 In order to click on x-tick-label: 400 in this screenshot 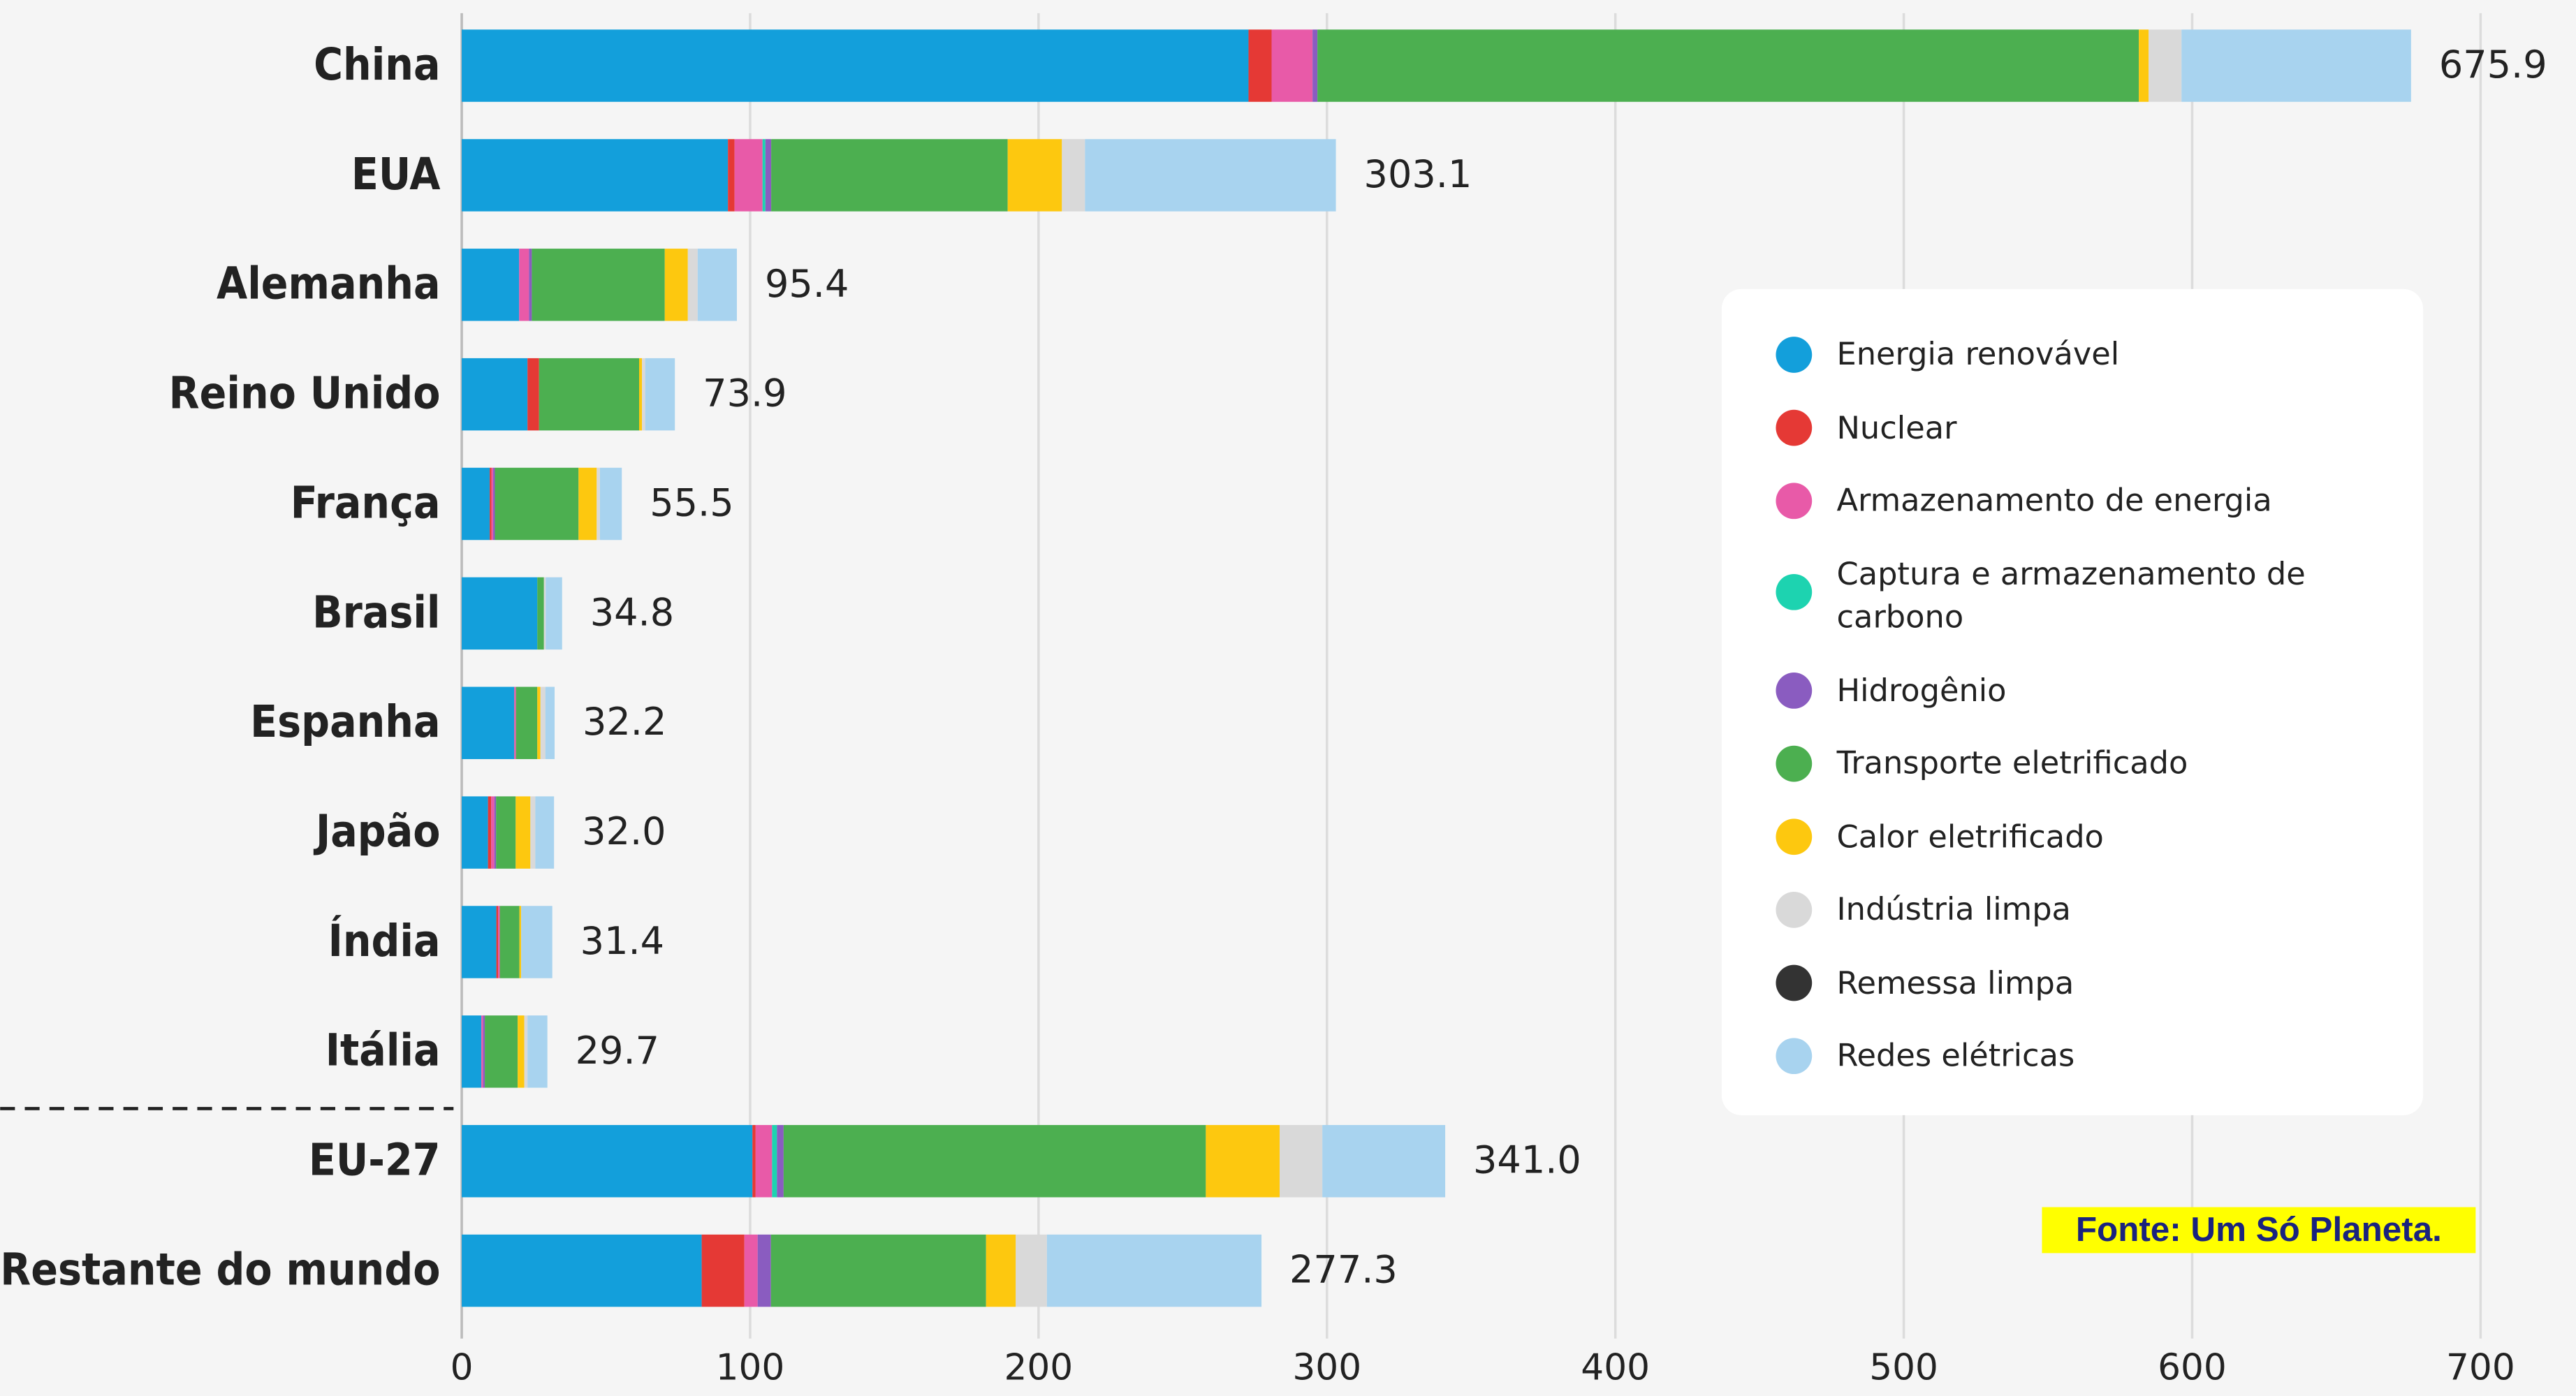, I will do `click(1616, 1367)`.